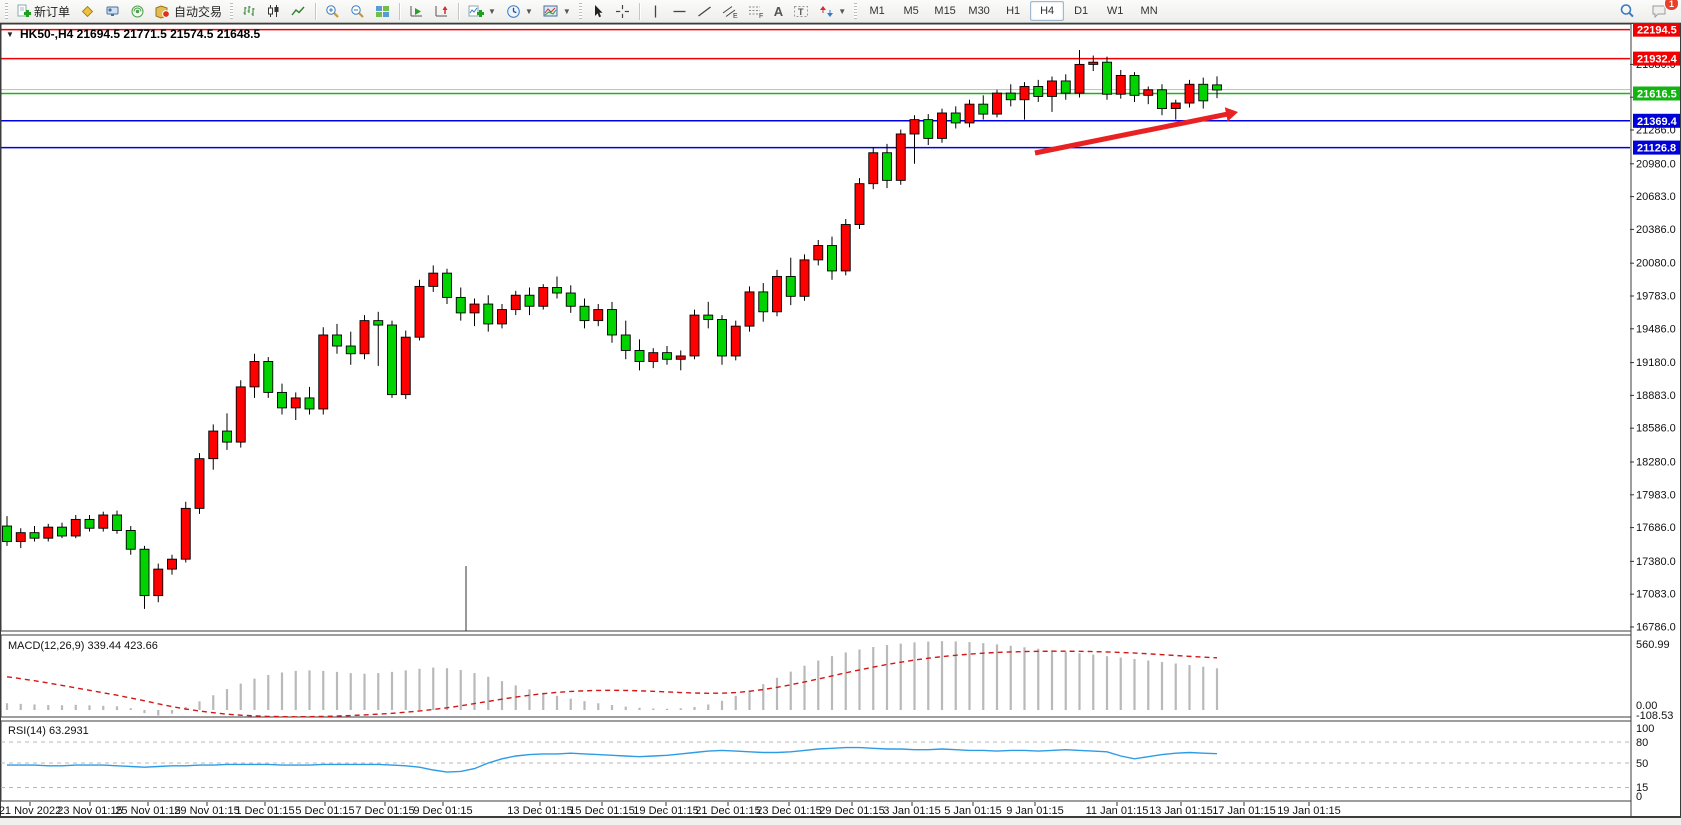 This screenshot has height=825, width=1681. I want to click on price-tick-label: 20386.0, so click(1656, 230).